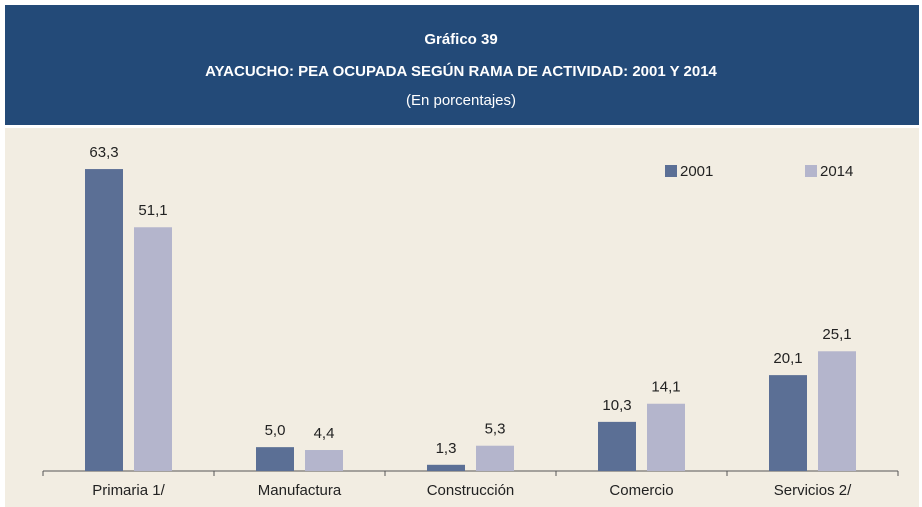 The width and height of the screenshot is (922, 507). I want to click on data-label: 1,3, so click(446, 448).